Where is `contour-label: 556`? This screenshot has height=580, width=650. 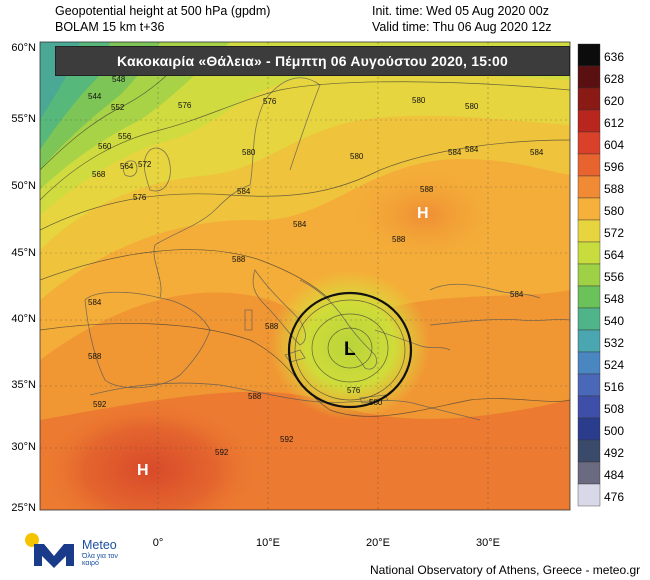
contour-label: 556 is located at coordinates (125, 136).